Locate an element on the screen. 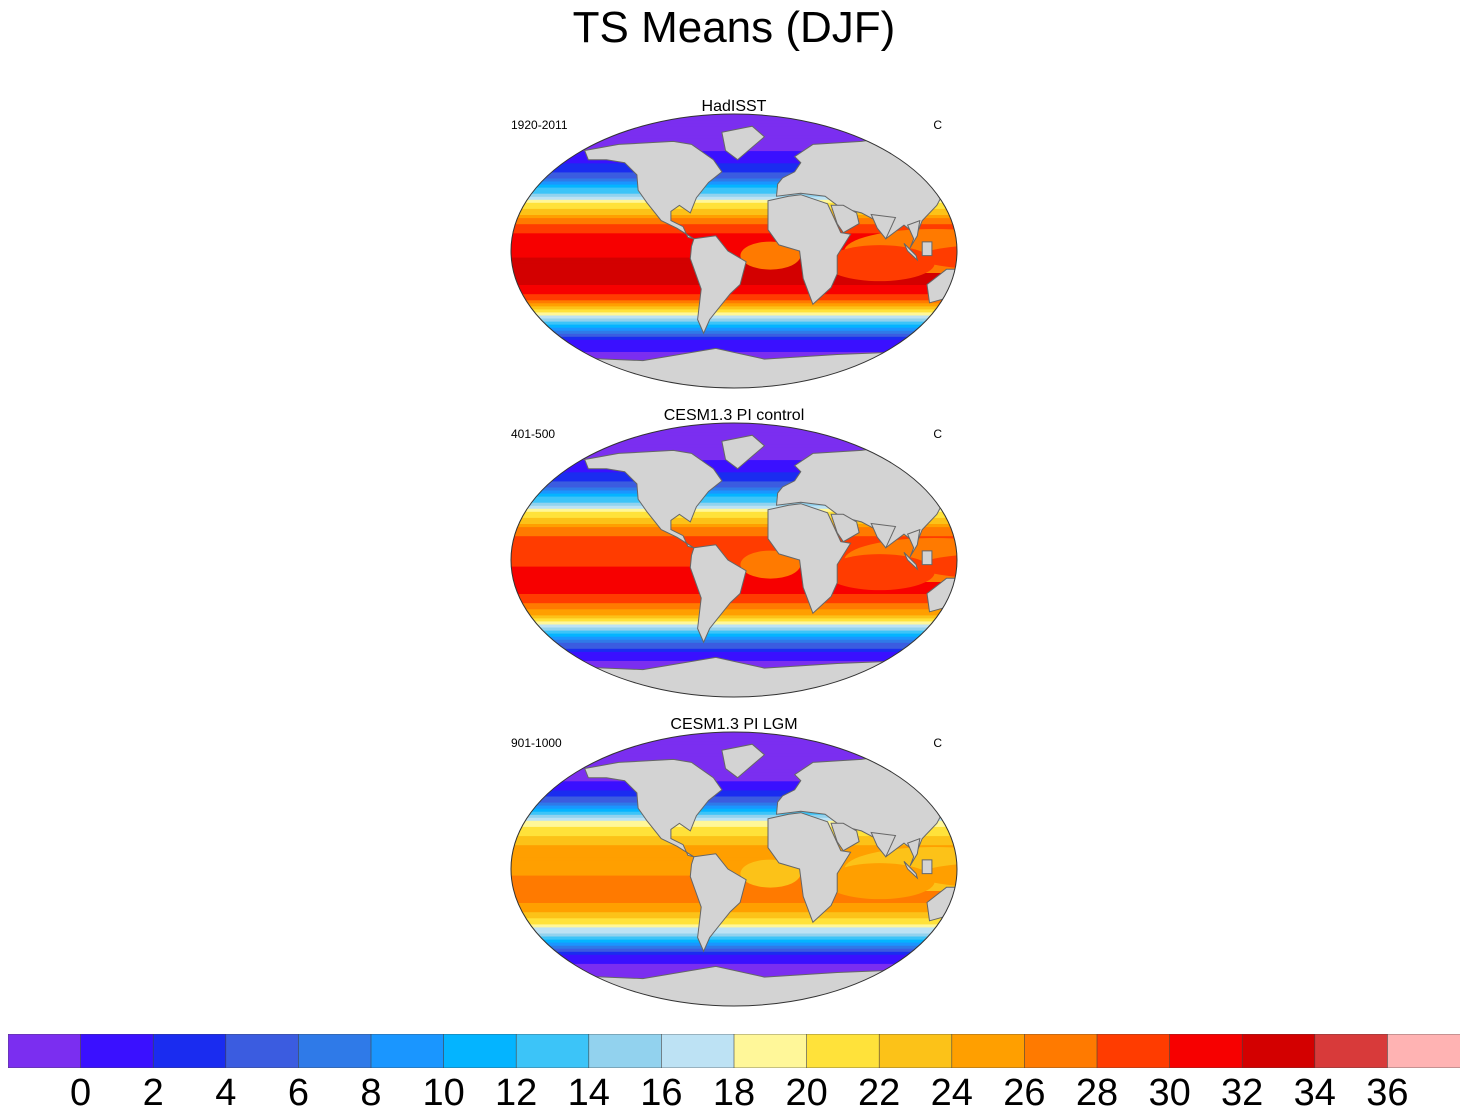  sst-map is located at coordinates (734, 560).